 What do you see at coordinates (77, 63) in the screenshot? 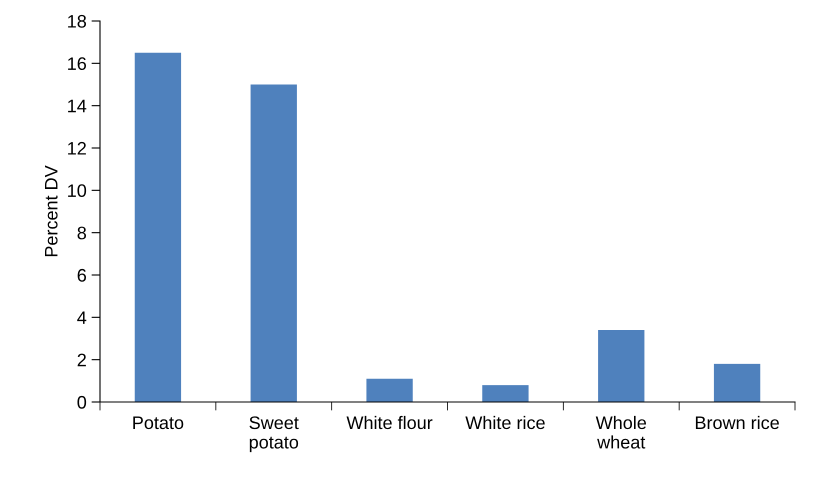
I see `y-tick-label: 16` at bounding box center [77, 63].